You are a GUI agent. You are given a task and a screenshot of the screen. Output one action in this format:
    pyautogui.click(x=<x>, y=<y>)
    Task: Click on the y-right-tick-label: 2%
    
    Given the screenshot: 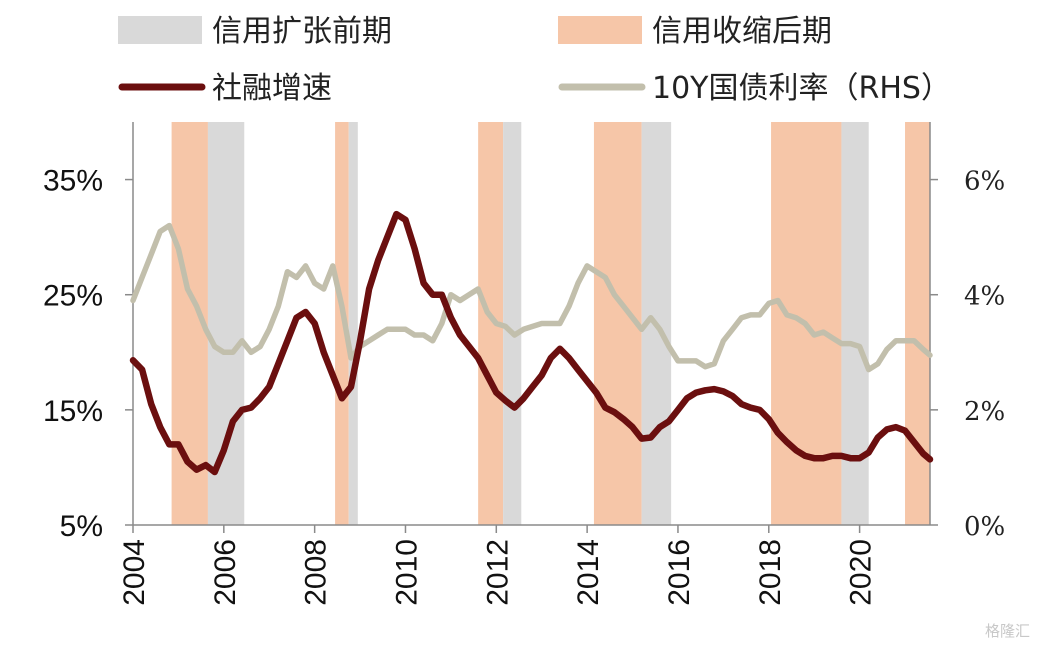 What is the action you would take?
    pyautogui.click(x=984, y=412)
    